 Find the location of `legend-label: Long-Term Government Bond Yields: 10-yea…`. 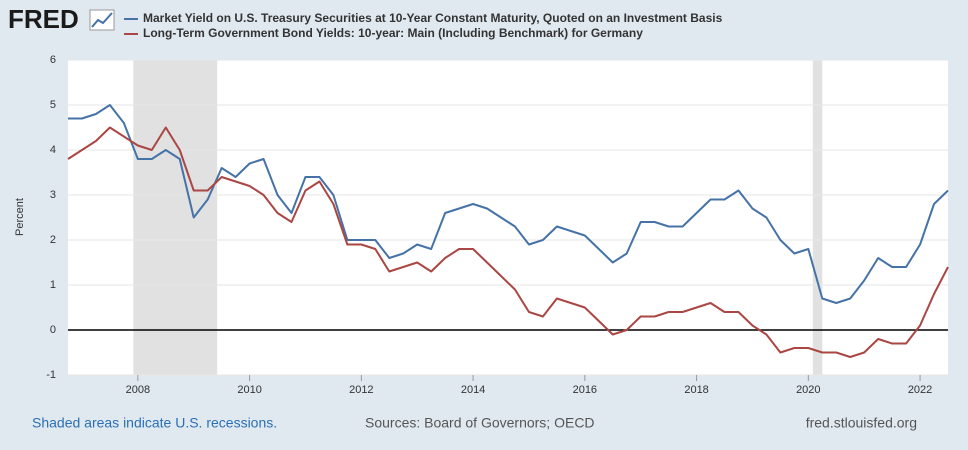

legend-label: Long-Term Government Bond Yields: 10-yea… is located at coordinates (393, 33).